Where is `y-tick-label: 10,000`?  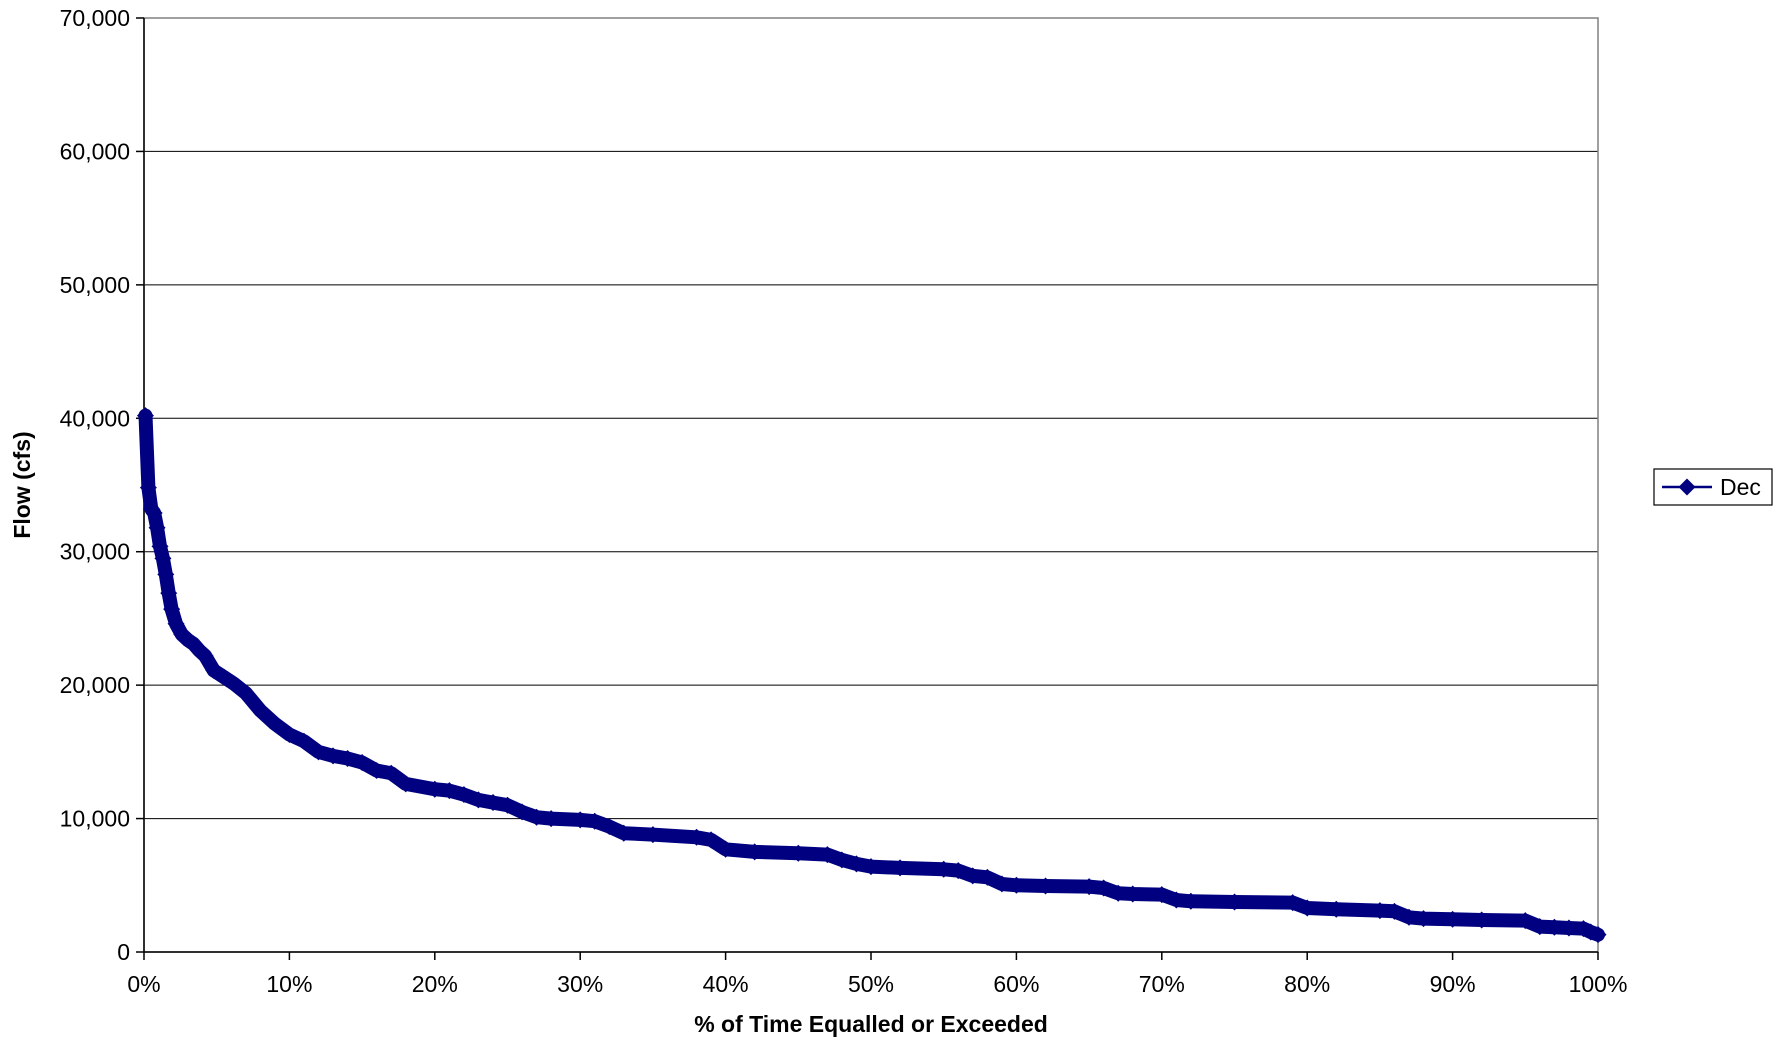
y-tick-label: 10,000 is located at coordinates (95, 819).